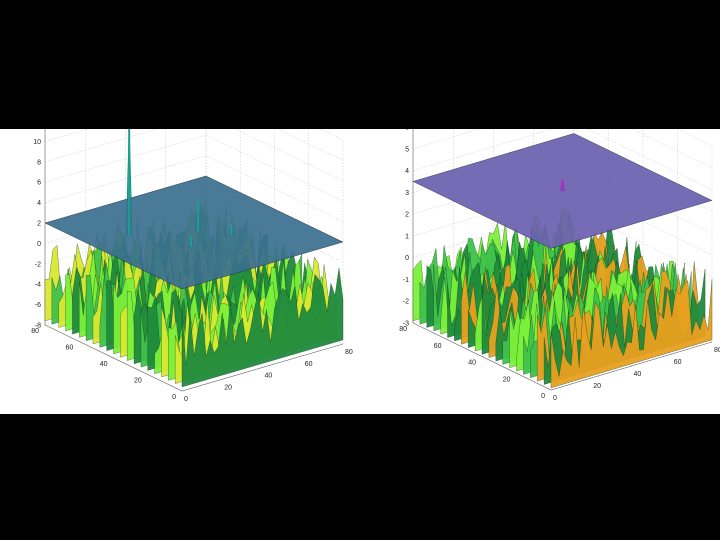  Describe the element at coordinates (407, 193) in the screenshot. I see `z-tick-label: 3` at that location.